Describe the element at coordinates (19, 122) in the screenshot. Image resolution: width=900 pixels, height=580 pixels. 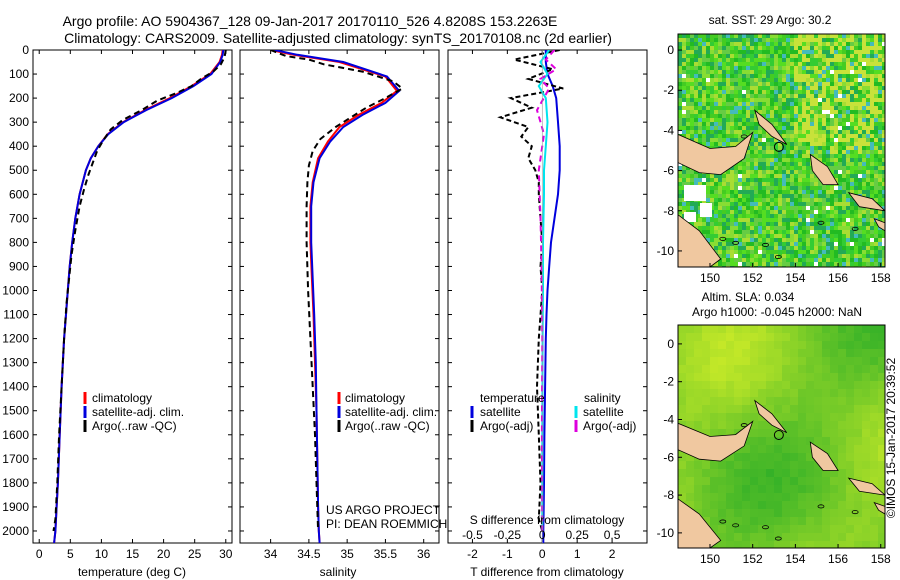
I see `depth-tick-label: 300` at that location.